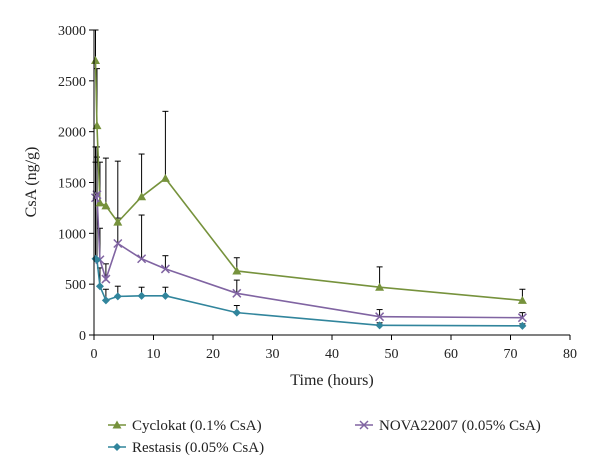  I want to click on y-tick-label: 1000, so click(72, 234).